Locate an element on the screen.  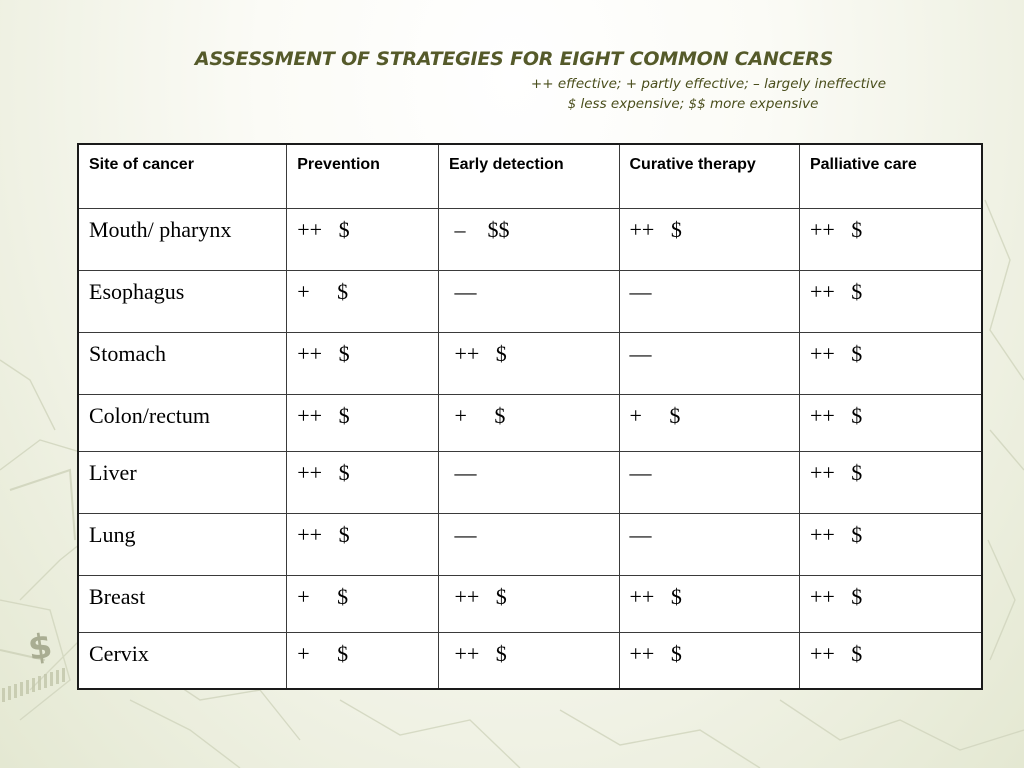
table-row: Colon/rectum ++ $ + $ + $ ++ $ is located at coordinates (530, 422).